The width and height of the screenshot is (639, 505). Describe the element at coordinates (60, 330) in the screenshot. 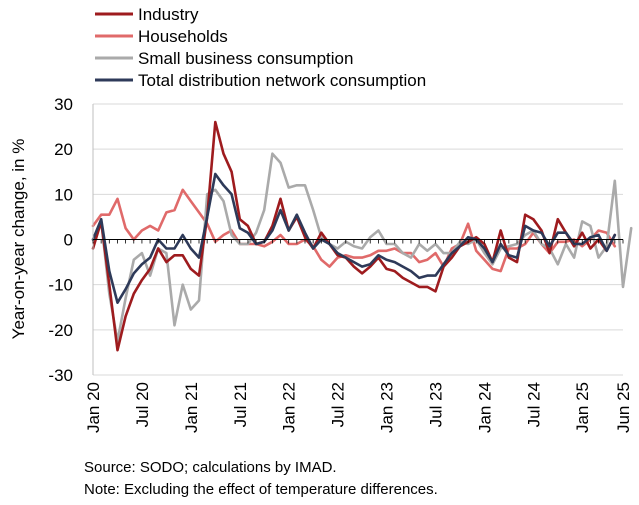

I see `y-tick-label: -20` at that location.